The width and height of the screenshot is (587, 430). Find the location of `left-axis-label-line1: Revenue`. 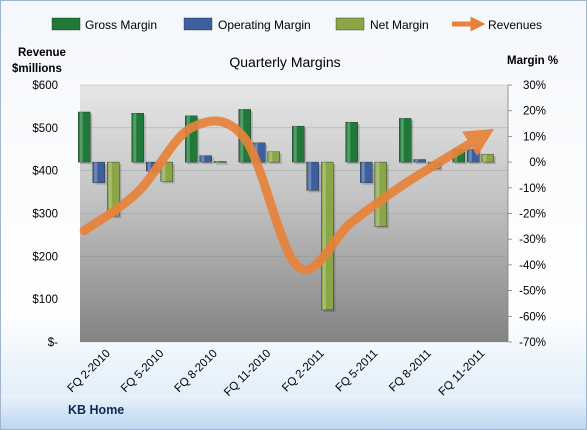

left-axis-label-line1: Revenue is located at coordinates (42, 53).